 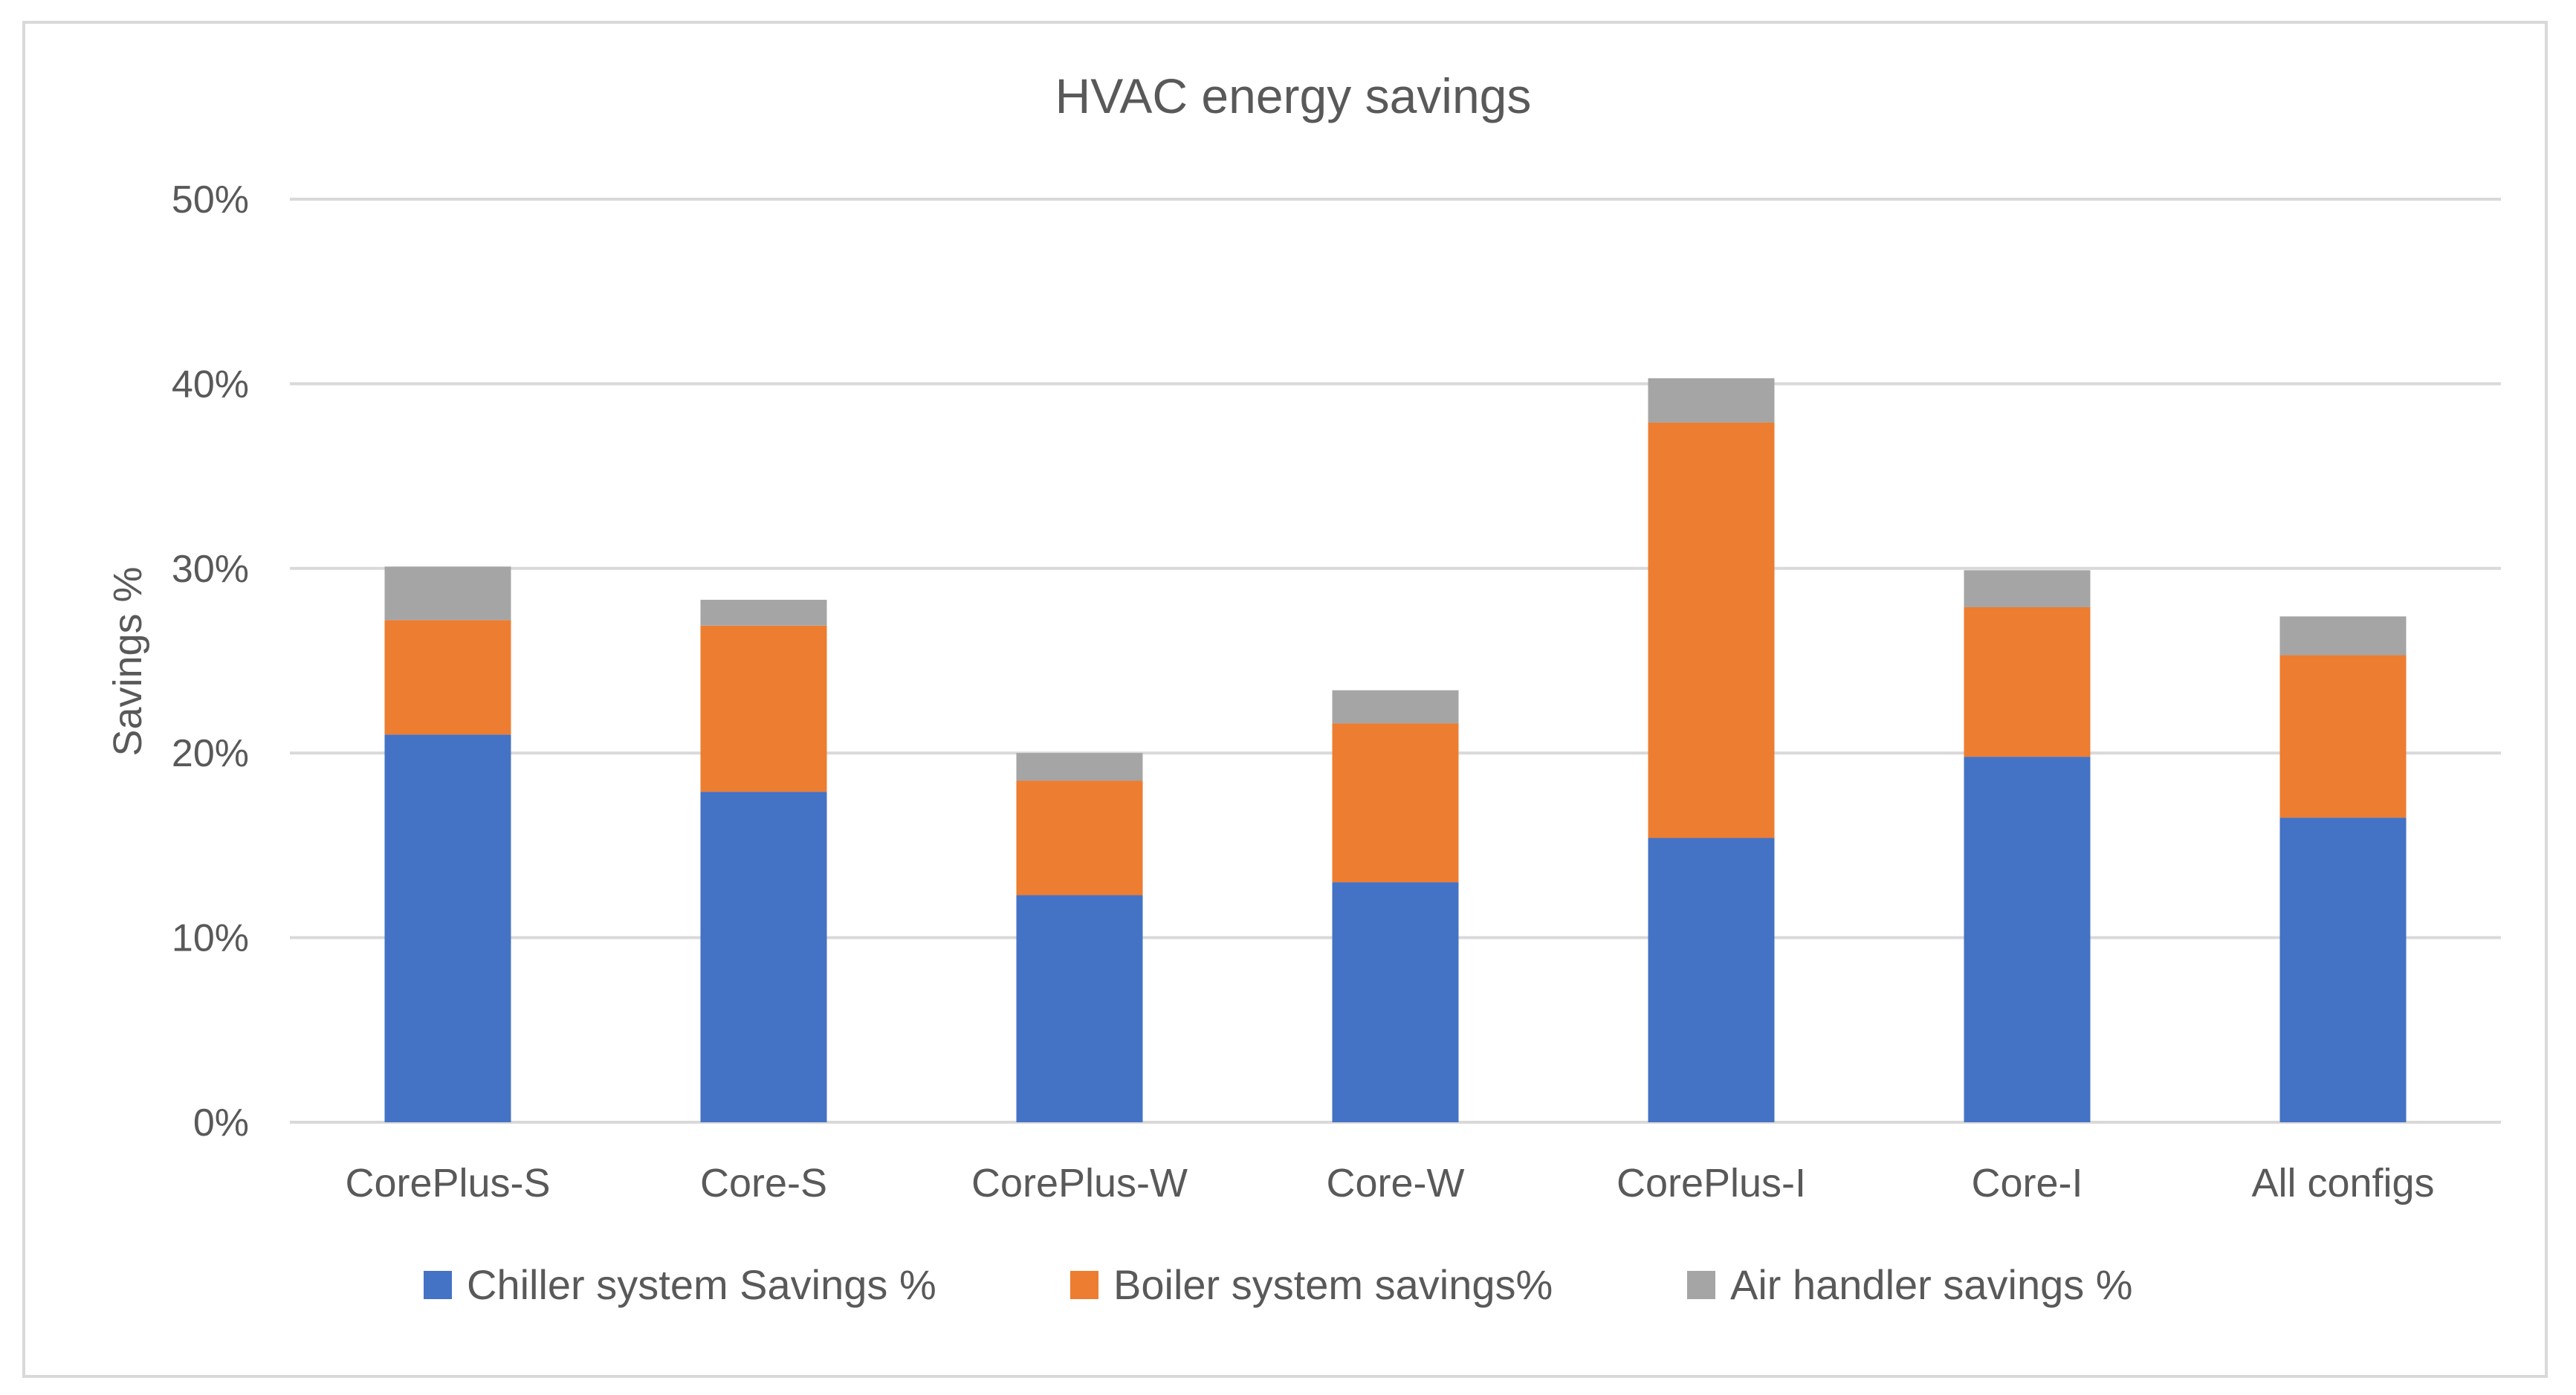 What do you see at coordinates (1293, 95) in the screenshot?
I see `chart-title: HVAC energy savings` at bounding box center [1293, 95].